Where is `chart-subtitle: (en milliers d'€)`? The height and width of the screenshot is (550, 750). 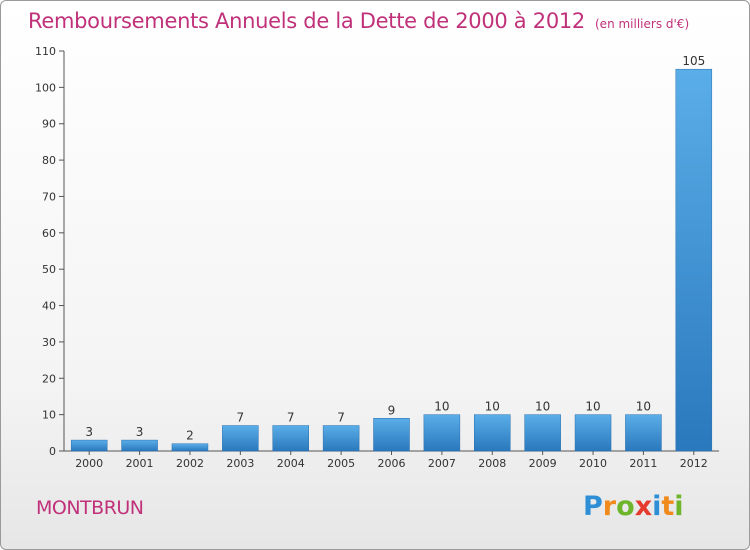
chart-subtitle: (en milliers d'€) is located at coordinates (642, 24).